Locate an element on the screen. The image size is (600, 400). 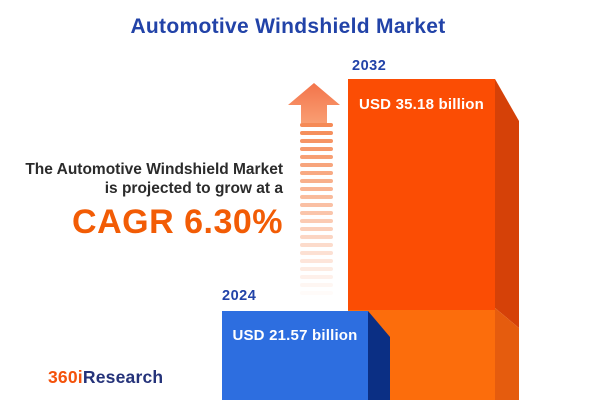
bar-2032-face-upper is located at coordinates (421, 194).